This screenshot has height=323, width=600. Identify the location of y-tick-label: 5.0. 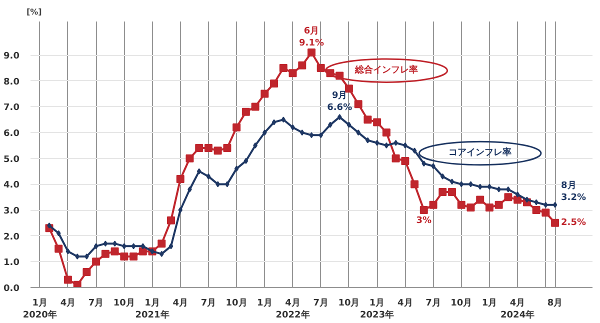
(12, 159).